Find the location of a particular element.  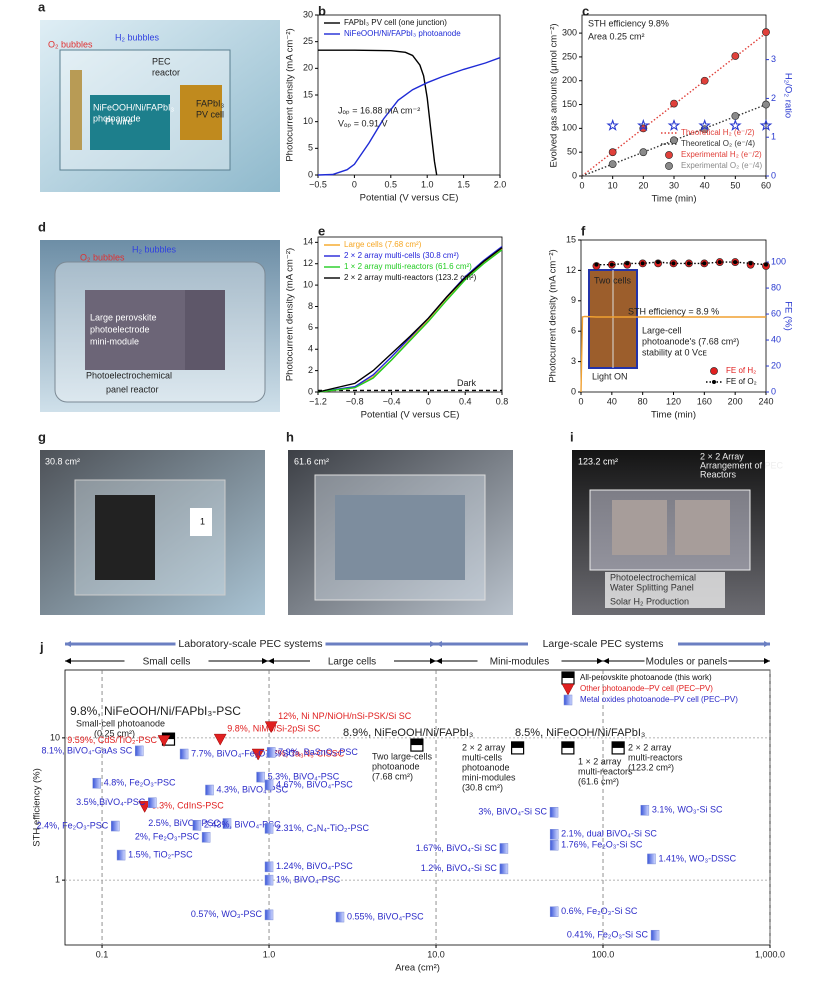

y2-tick-label: 80 is located at coordinates (776, 287).